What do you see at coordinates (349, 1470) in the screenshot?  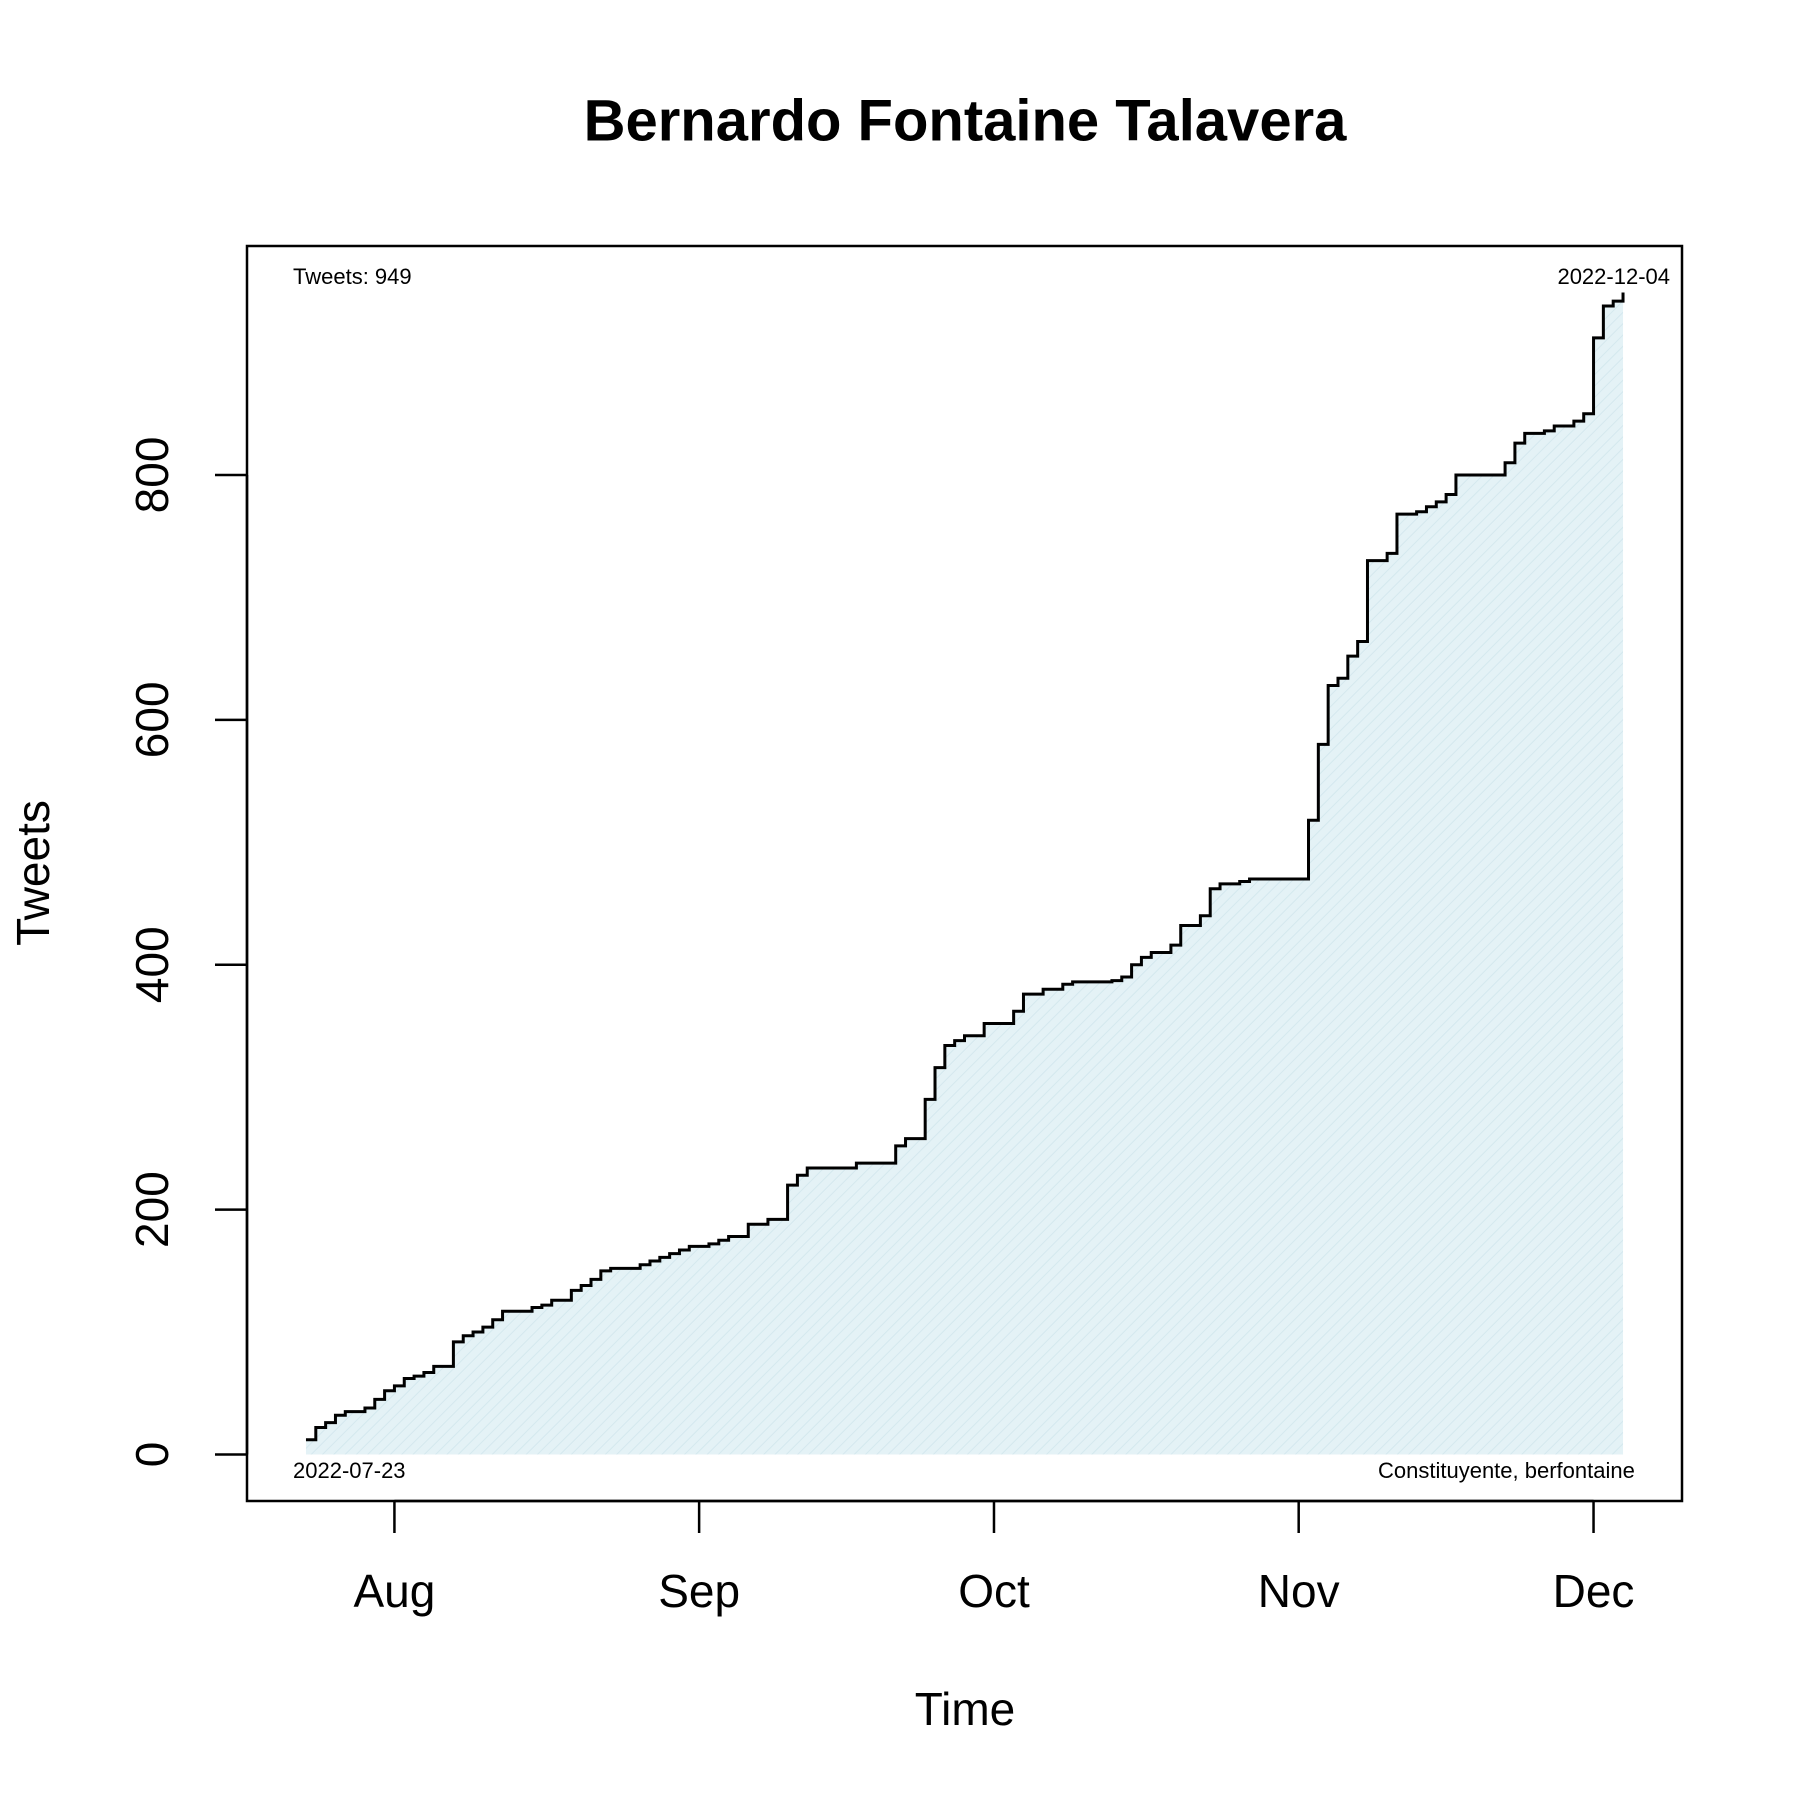 I see `annotation: 2022-07-23` at bounding box center [349, 1470].